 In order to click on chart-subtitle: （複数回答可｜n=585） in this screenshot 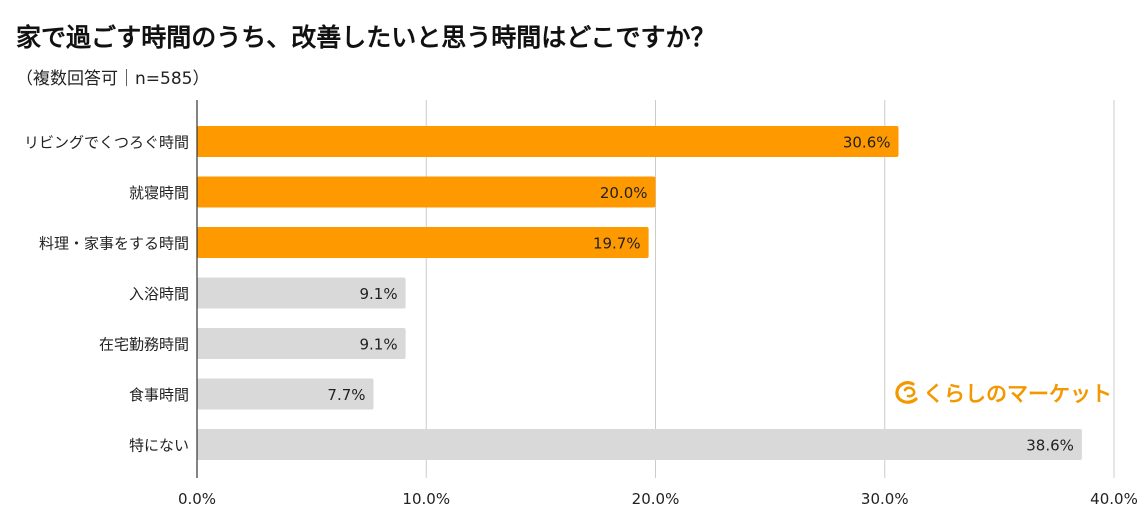, I will do `click(113, 79)`.